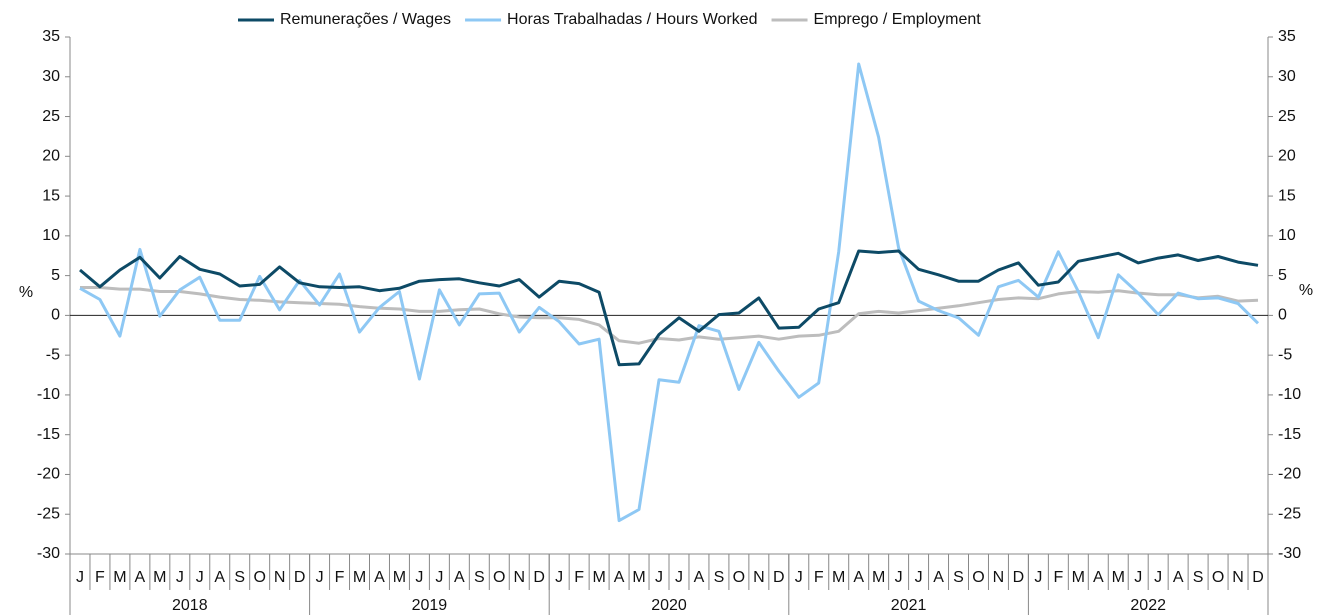 This screenshot has height=615, width=1318. What do you see at coordinates (1285, 354) in the screenshot?
I see `y2-tick-label: -5` at bounding box center [1285, 354].